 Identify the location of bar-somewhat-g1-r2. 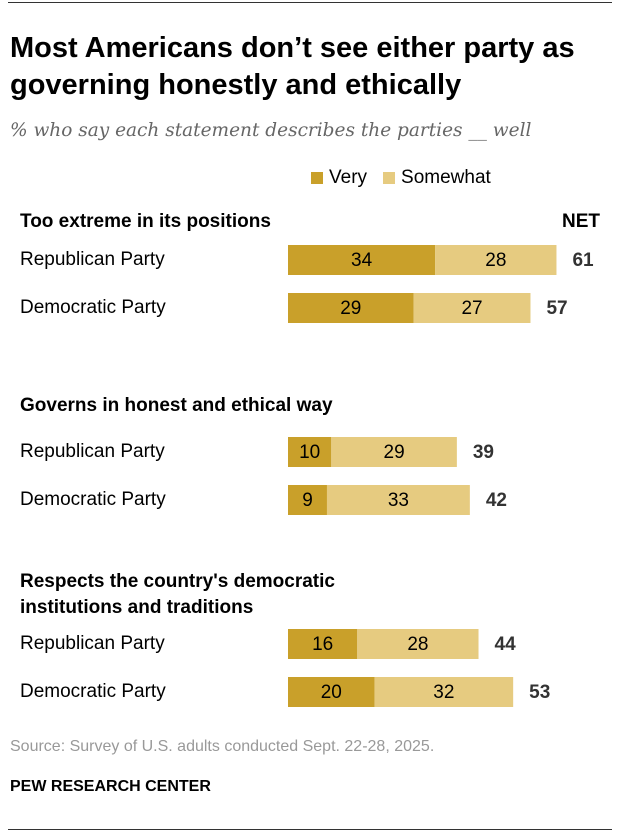
(472, 308).